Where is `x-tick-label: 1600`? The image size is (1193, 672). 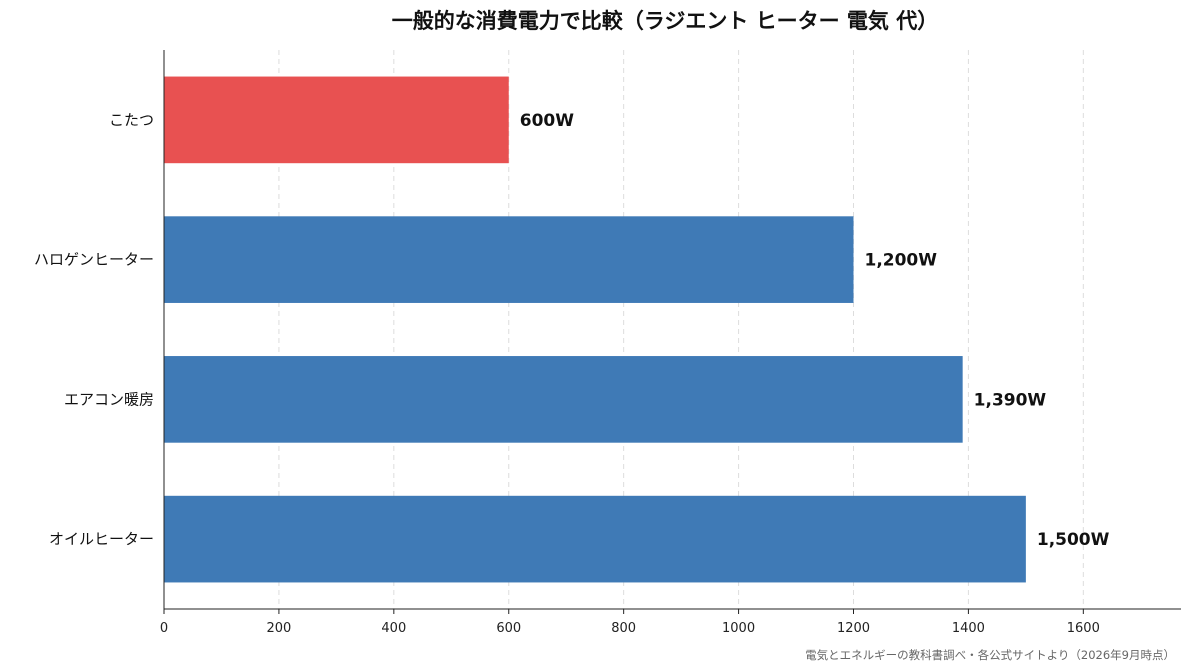
x-tick-label: 1600 is located at coordinates (1083, 628).